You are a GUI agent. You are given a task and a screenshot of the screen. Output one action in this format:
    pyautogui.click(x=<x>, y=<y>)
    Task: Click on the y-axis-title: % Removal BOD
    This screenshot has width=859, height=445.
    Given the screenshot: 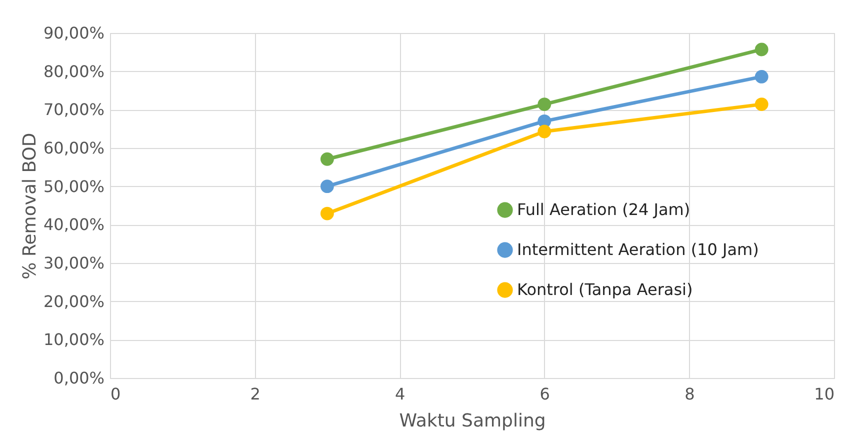 What is the action you would take?
    pyautogui.click(x=29, y=206)
    